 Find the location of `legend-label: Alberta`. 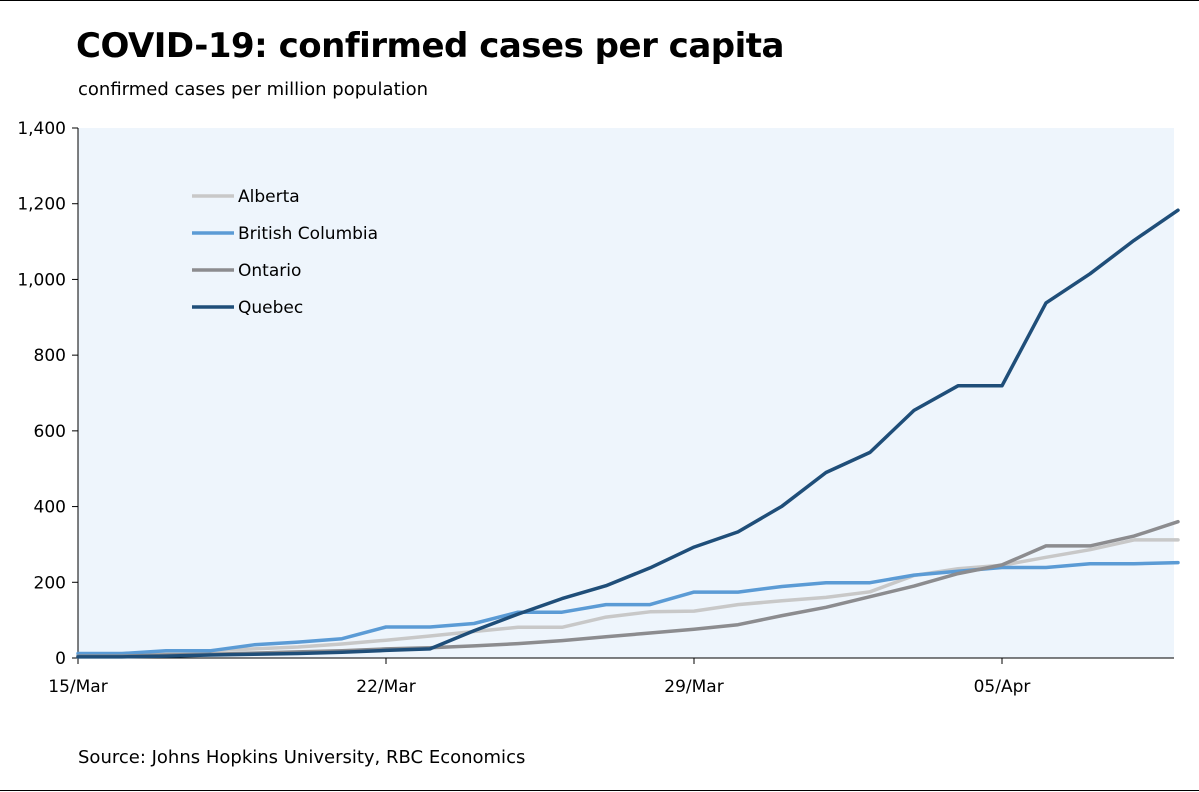

legend-label: Alberta is located at coordinates (269, 197).